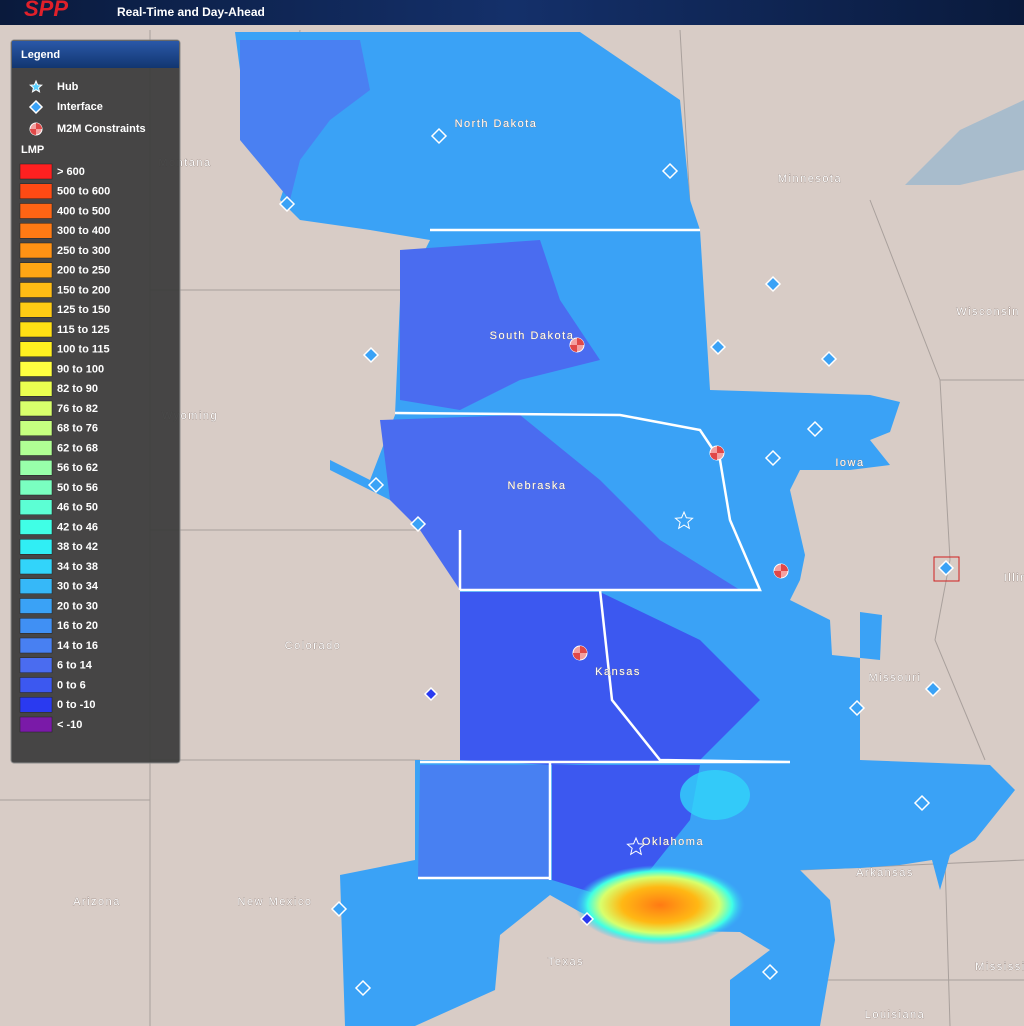 The height and width of the screenshot is (1026, 1024). I want to click on legend-range-label: 125 to 150, so click(83, 310).